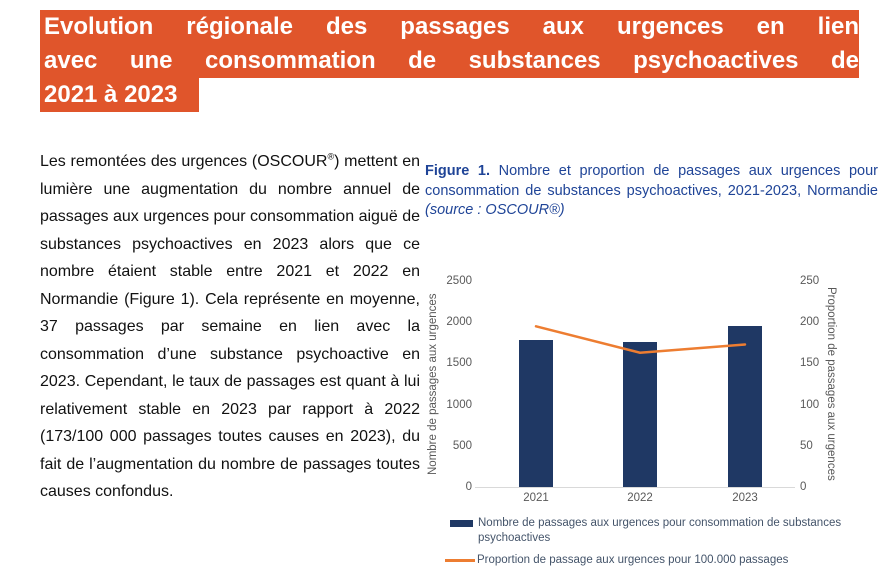 This screenshot has height=578, width=889. What do you see at coordinates (745, 406) in the screenshot?
I see `bar-2023` at bounding box center [745, 406].